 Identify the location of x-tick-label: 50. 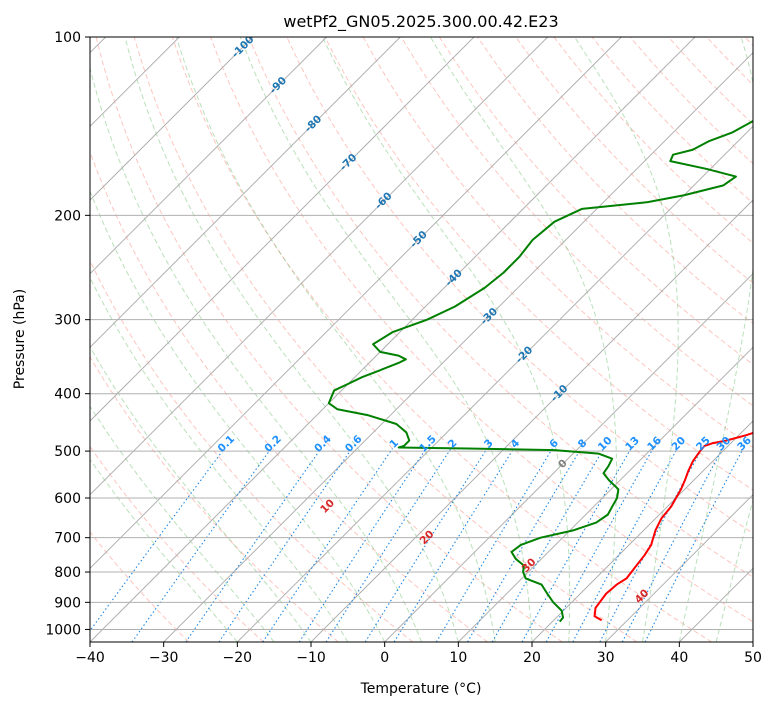
(753, 658).